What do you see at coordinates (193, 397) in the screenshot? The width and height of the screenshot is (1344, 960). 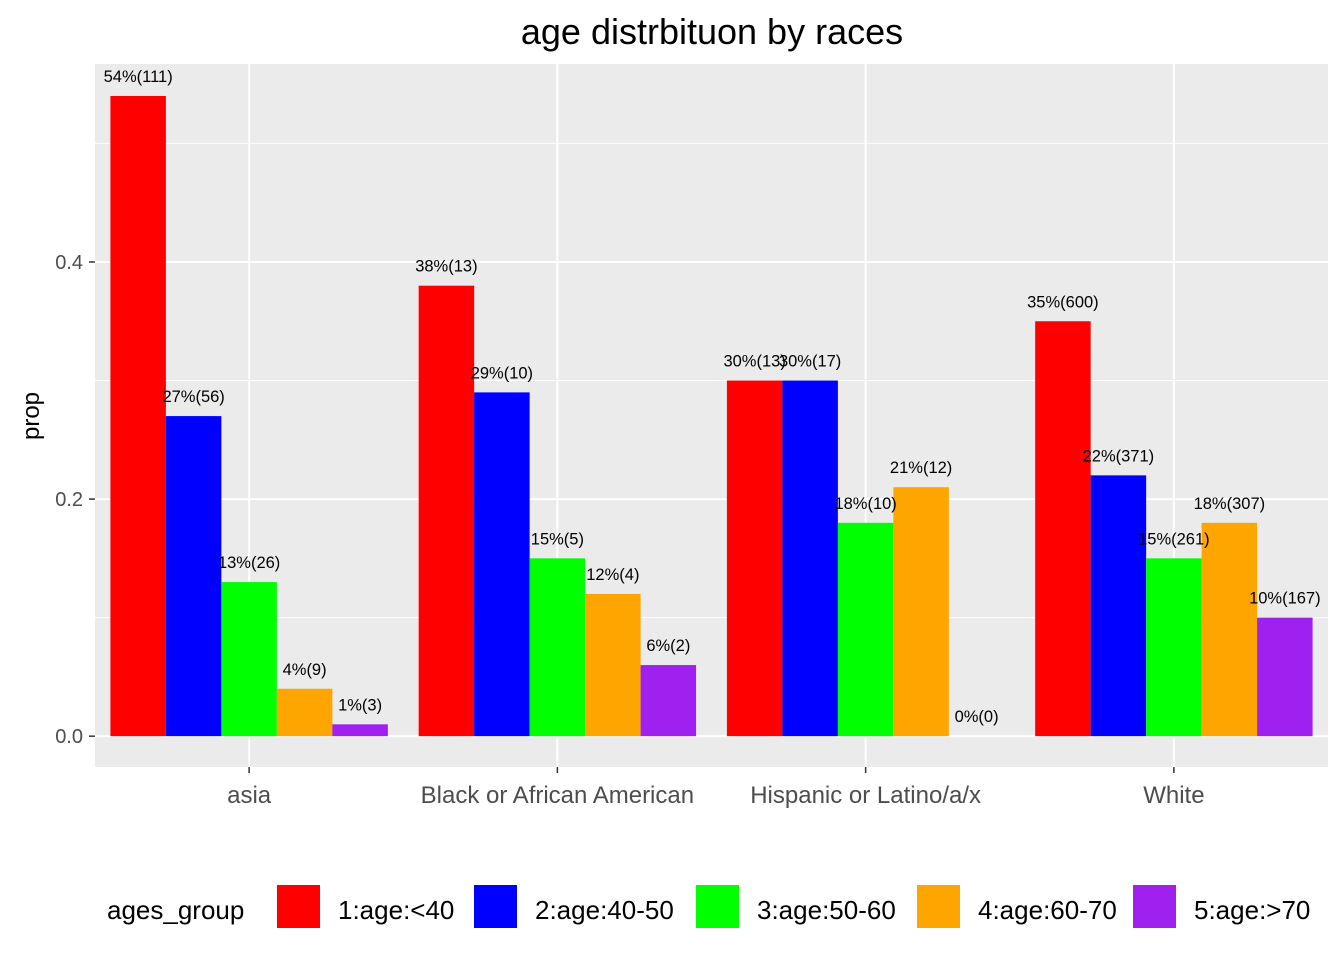 I see `data-label: 27%(56)` at bounding box center [193, 397].